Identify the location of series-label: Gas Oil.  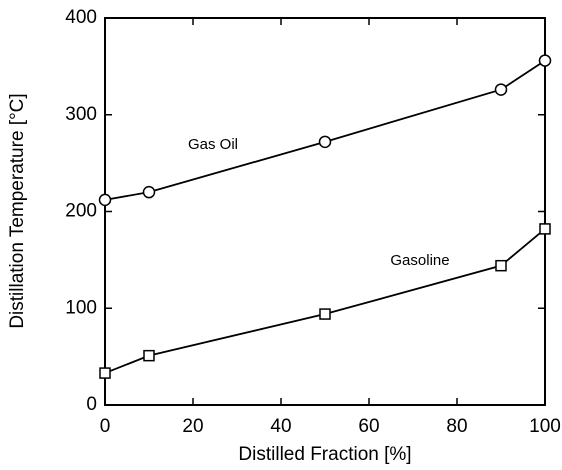
(213, 144).